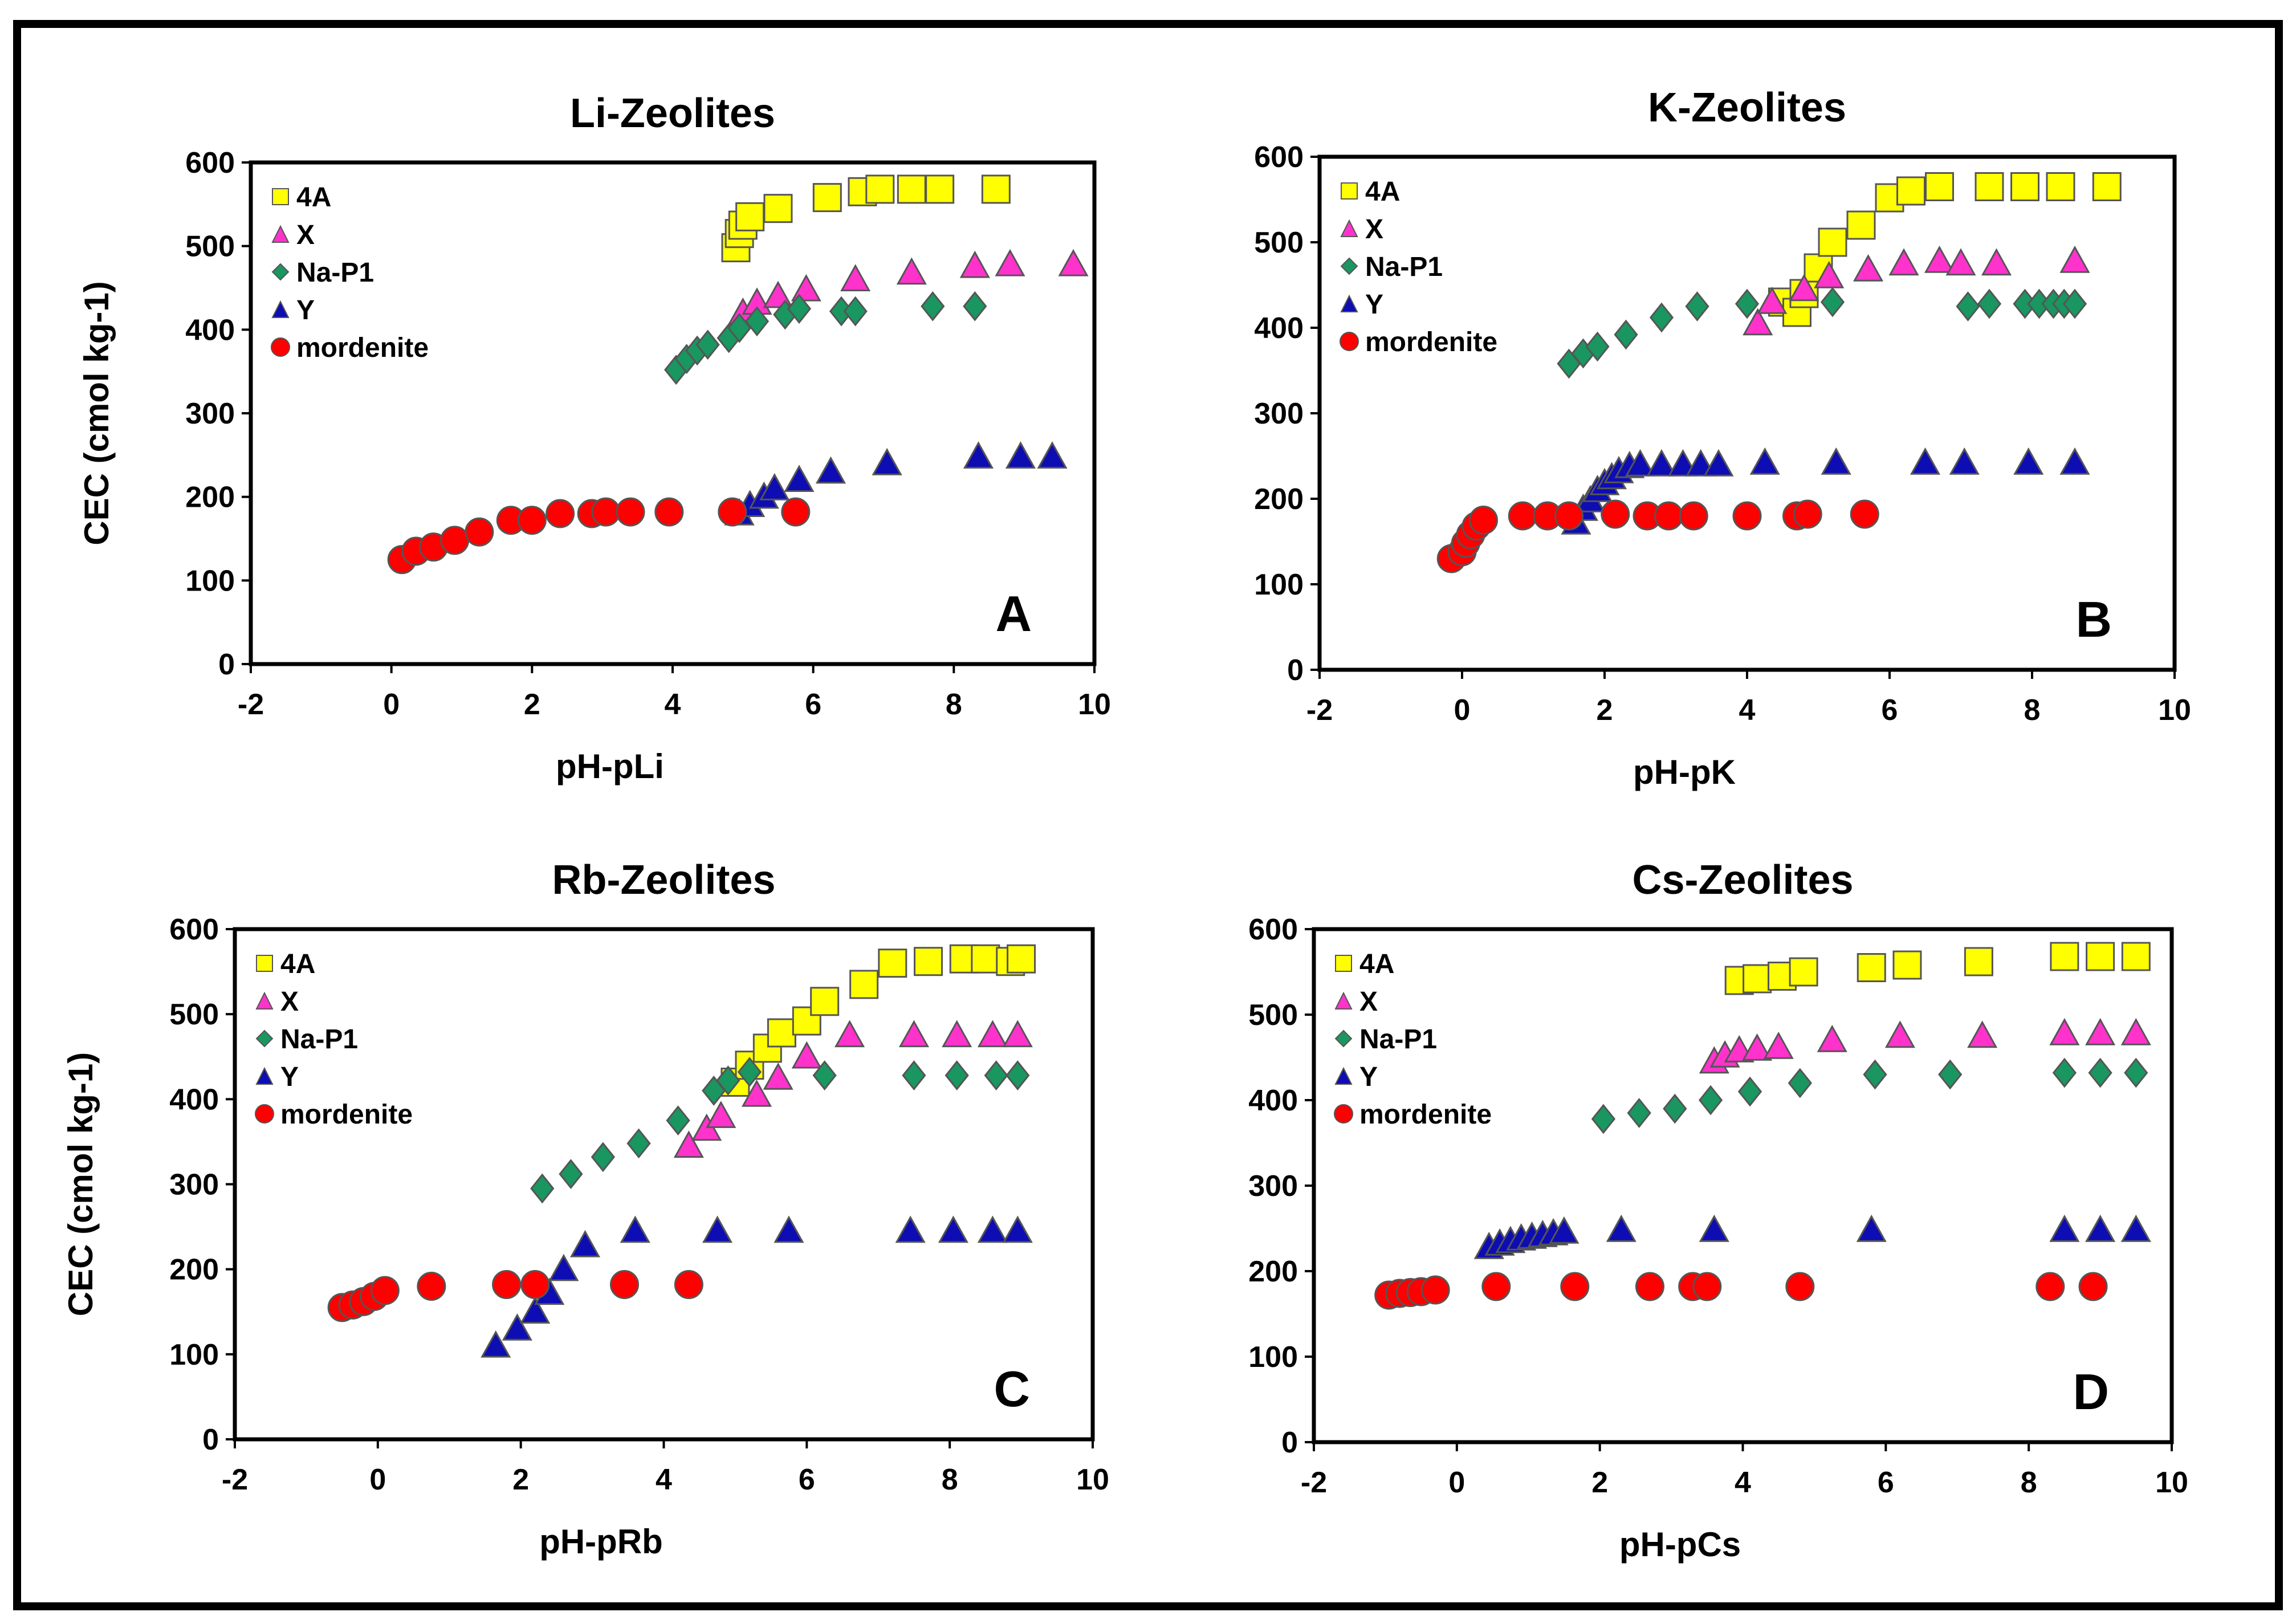 This screenshot has width=2296, height=1624. I want to click on y-tick-label: 200, so click(1273, 1271).